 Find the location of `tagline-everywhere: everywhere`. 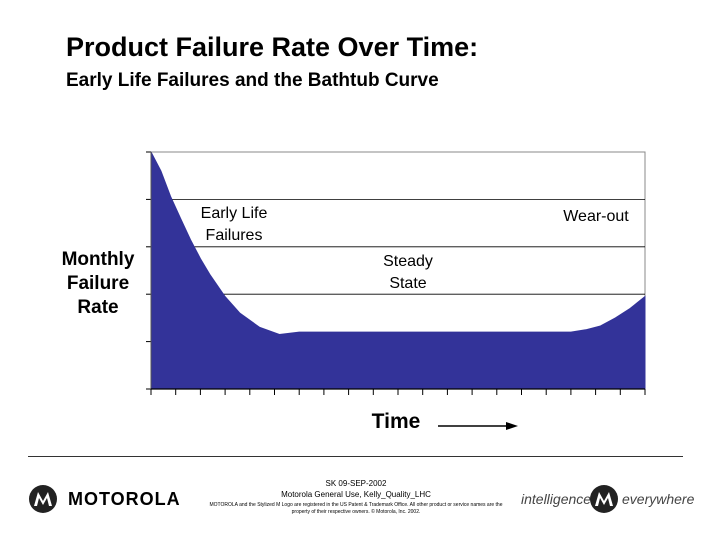

tagline-everywhere: everywhere is located at coordinates (658, 499).